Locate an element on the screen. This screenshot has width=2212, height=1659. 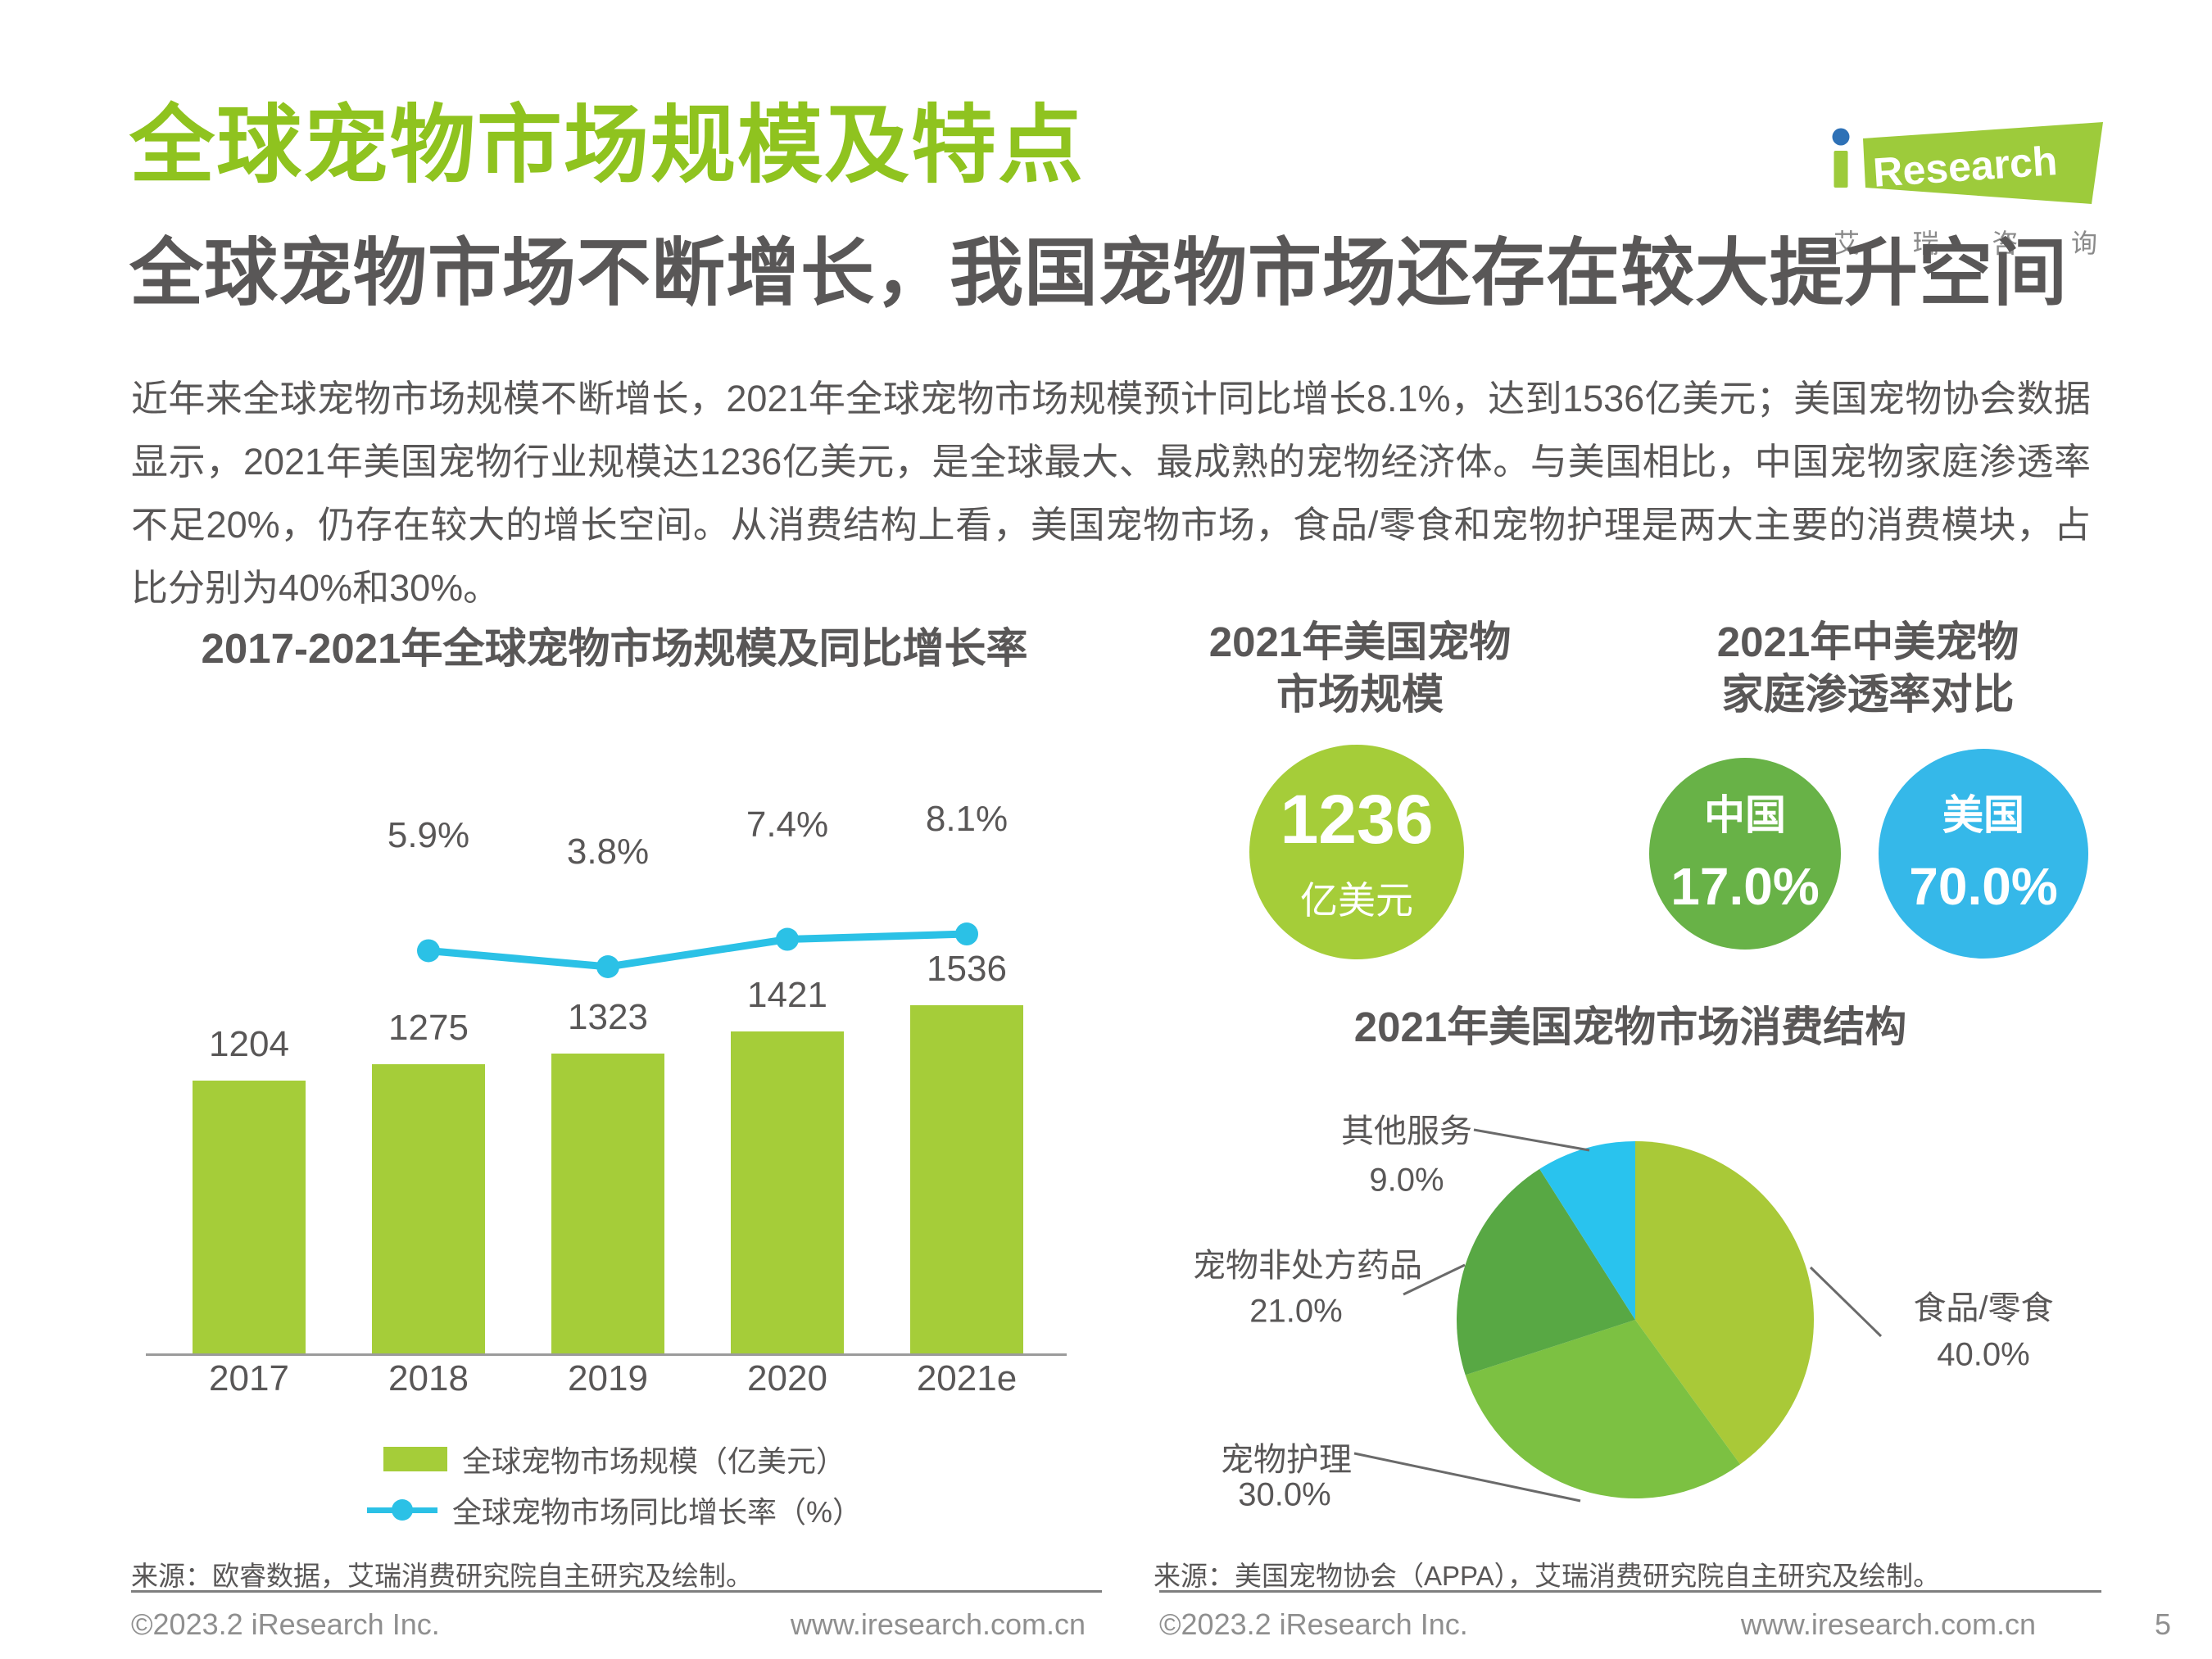
china-penetration-circle: 中国 17.0% is located at coordinates (1745, 854).